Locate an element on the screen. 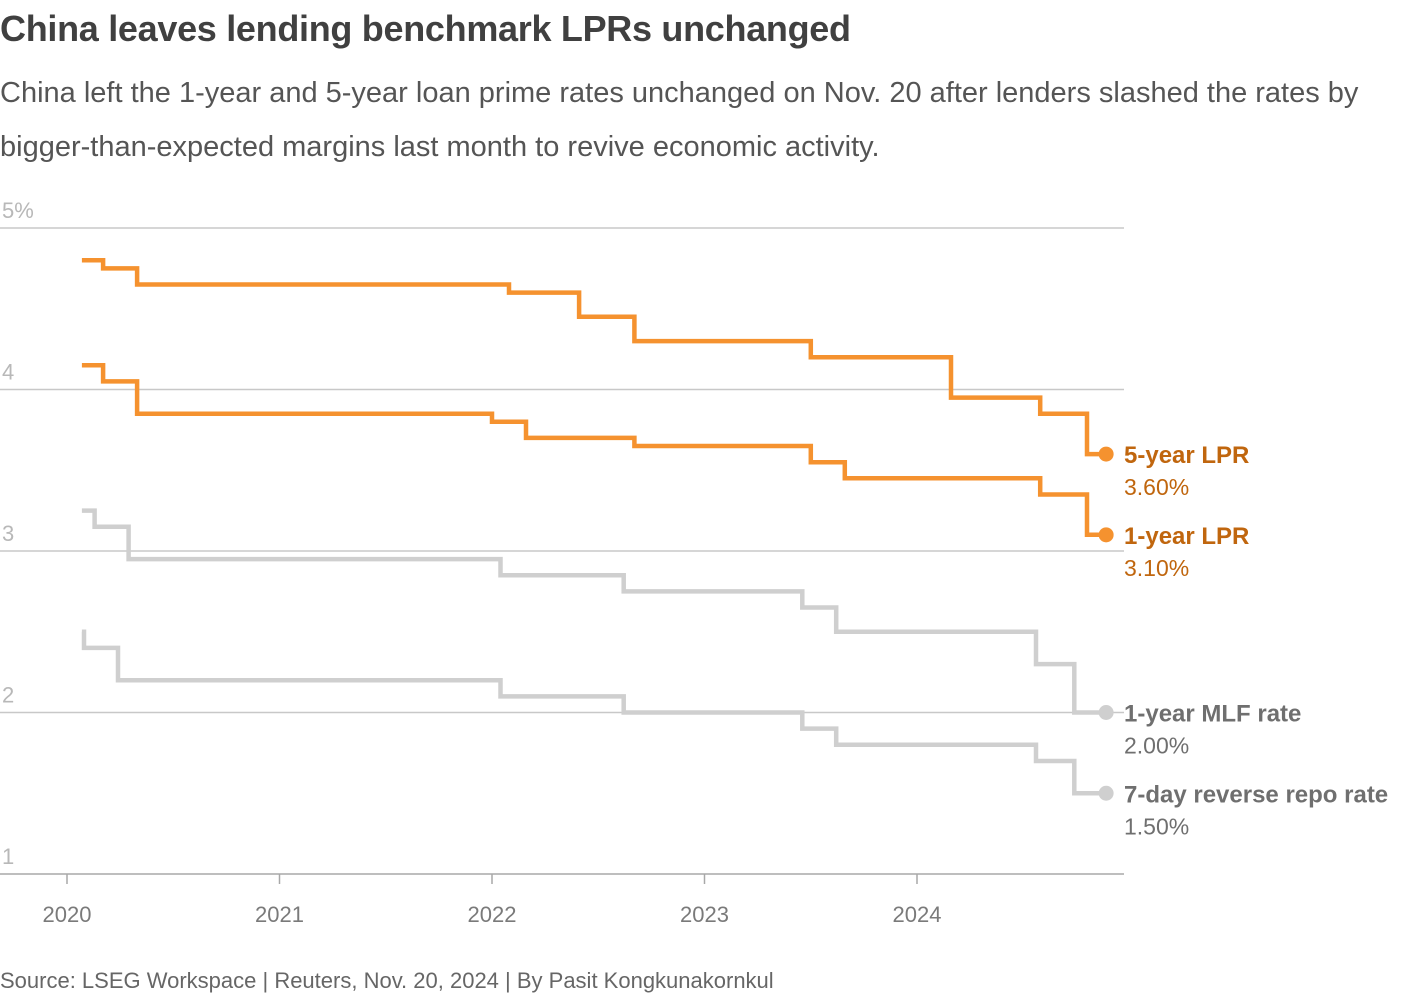 This screenshot has height=1000, width=1420. series-line-1-year-lpr is located at coordinates (594, 450).